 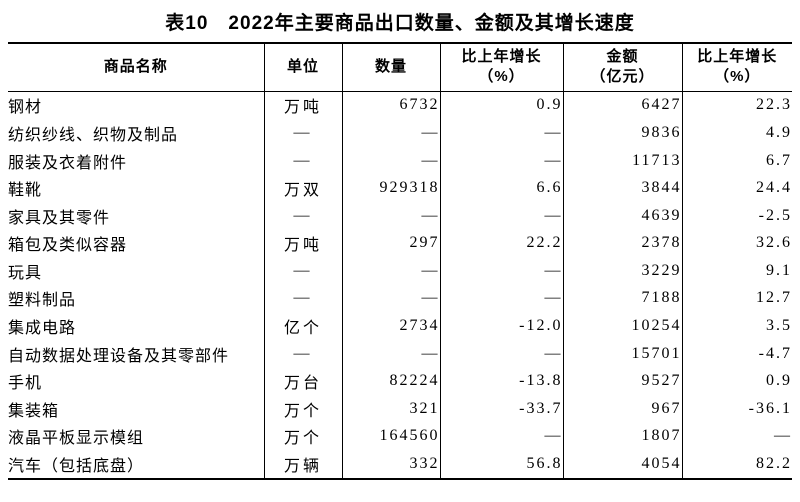 I want to click on commodity-name: 液晶平板显示模组, so click(x=76, y=439).